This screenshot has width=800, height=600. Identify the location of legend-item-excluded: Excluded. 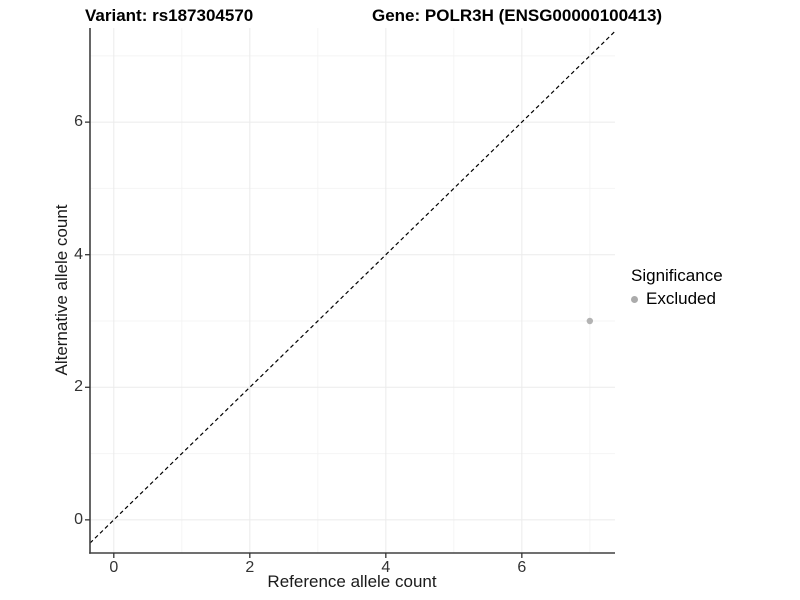
(677, 299).